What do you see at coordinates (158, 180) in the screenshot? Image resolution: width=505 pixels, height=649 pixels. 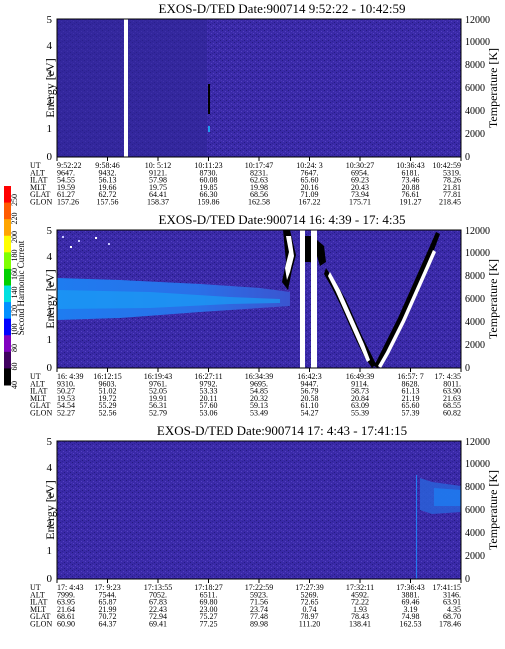 I see `orbit-value: 57.98` at bounding box center [158, 180].